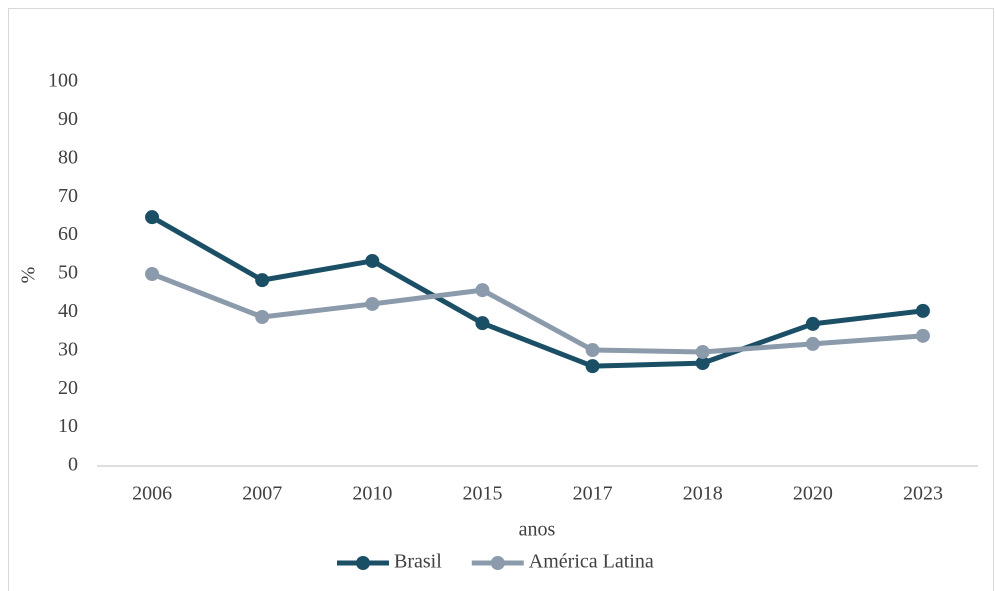 The width and height of the screenshot is (995, 591). Describe the element at coordinates (68, 311) in the screenshot. I see `y-tick-label: 40` at that location.